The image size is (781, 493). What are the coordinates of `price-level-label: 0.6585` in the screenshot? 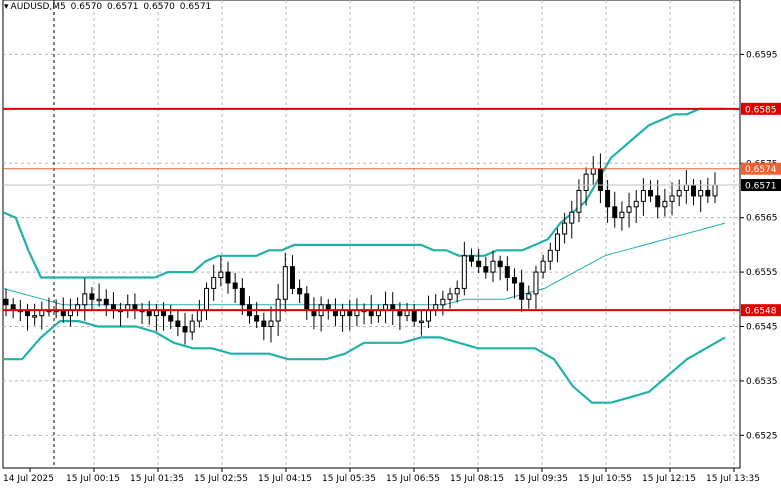 It's located at (761, 110).